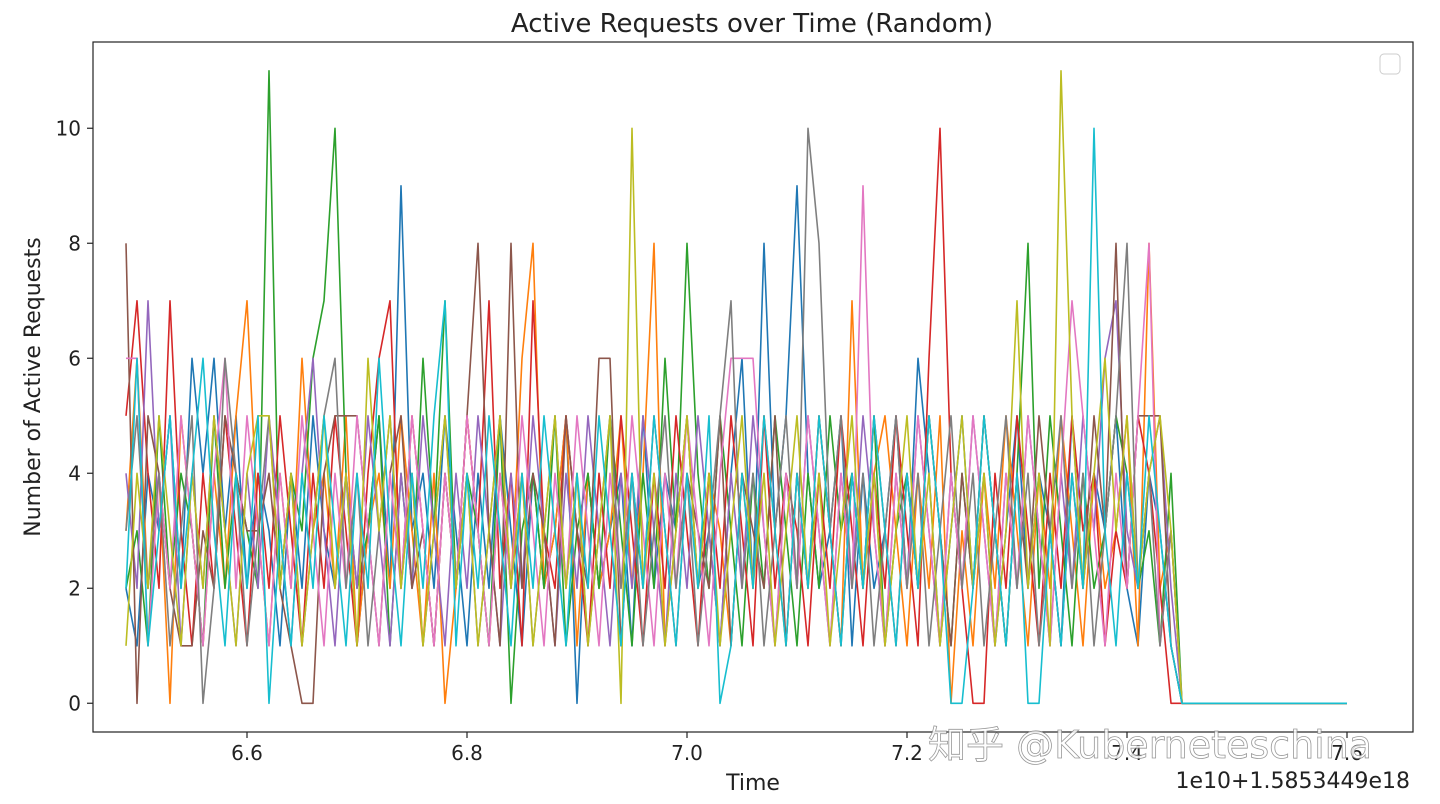  What do you see at coordinates (467, 753) in the screenshot?
I see `x-tick-label: 6.8` at bounding box center [467, 753].